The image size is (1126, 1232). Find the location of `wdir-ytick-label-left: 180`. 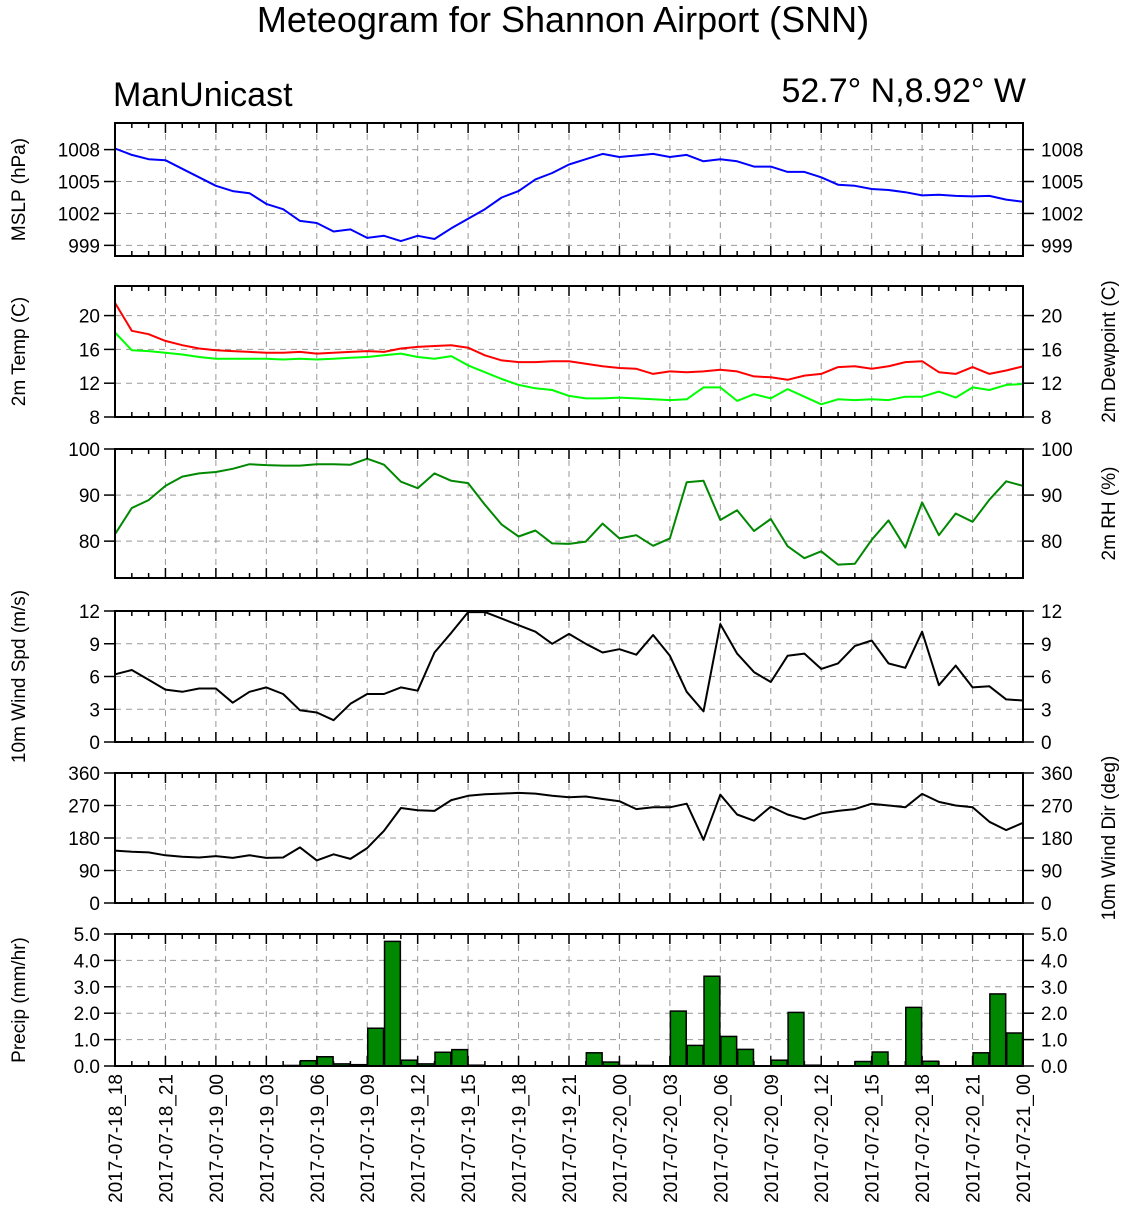

wdir-ytick-label-left: 180 is located at coordinates (84, 839).